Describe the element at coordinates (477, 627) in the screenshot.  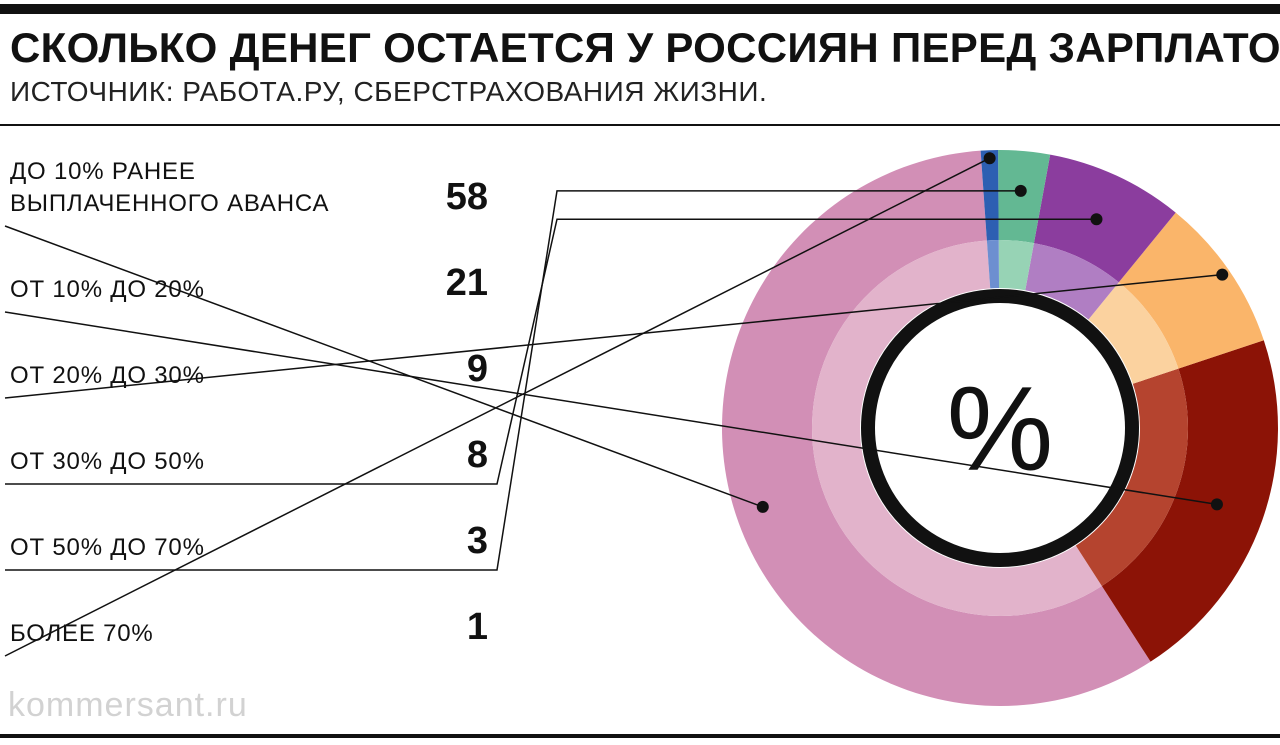
I see `value-label-6: 1` at that location.